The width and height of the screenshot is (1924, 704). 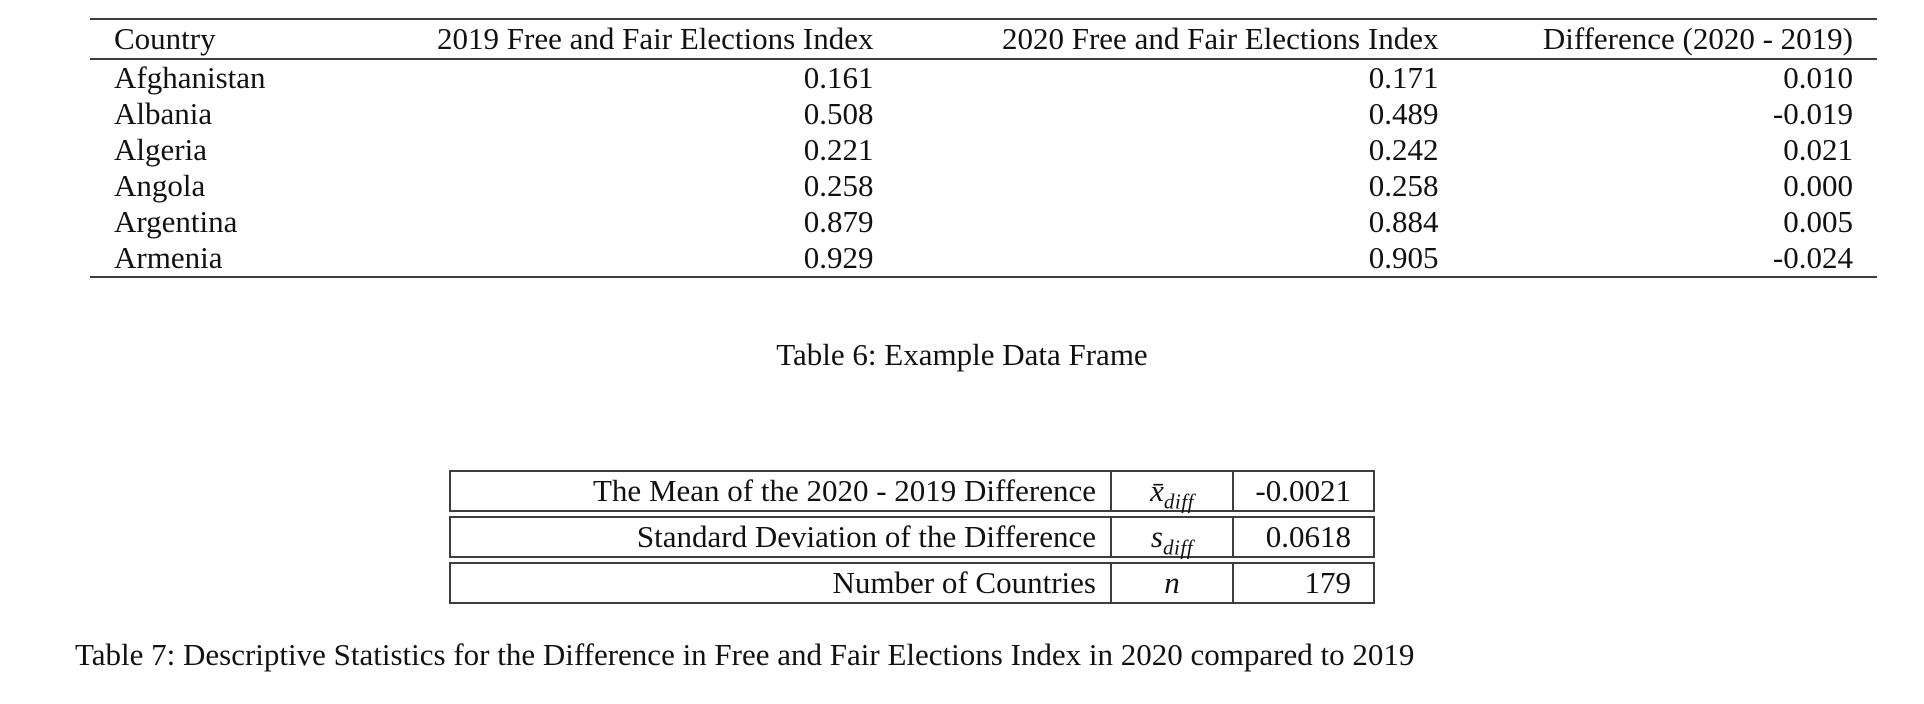 I want to click on stat-label: Standard Deviation of the Difference, so click(x=866, y=536).